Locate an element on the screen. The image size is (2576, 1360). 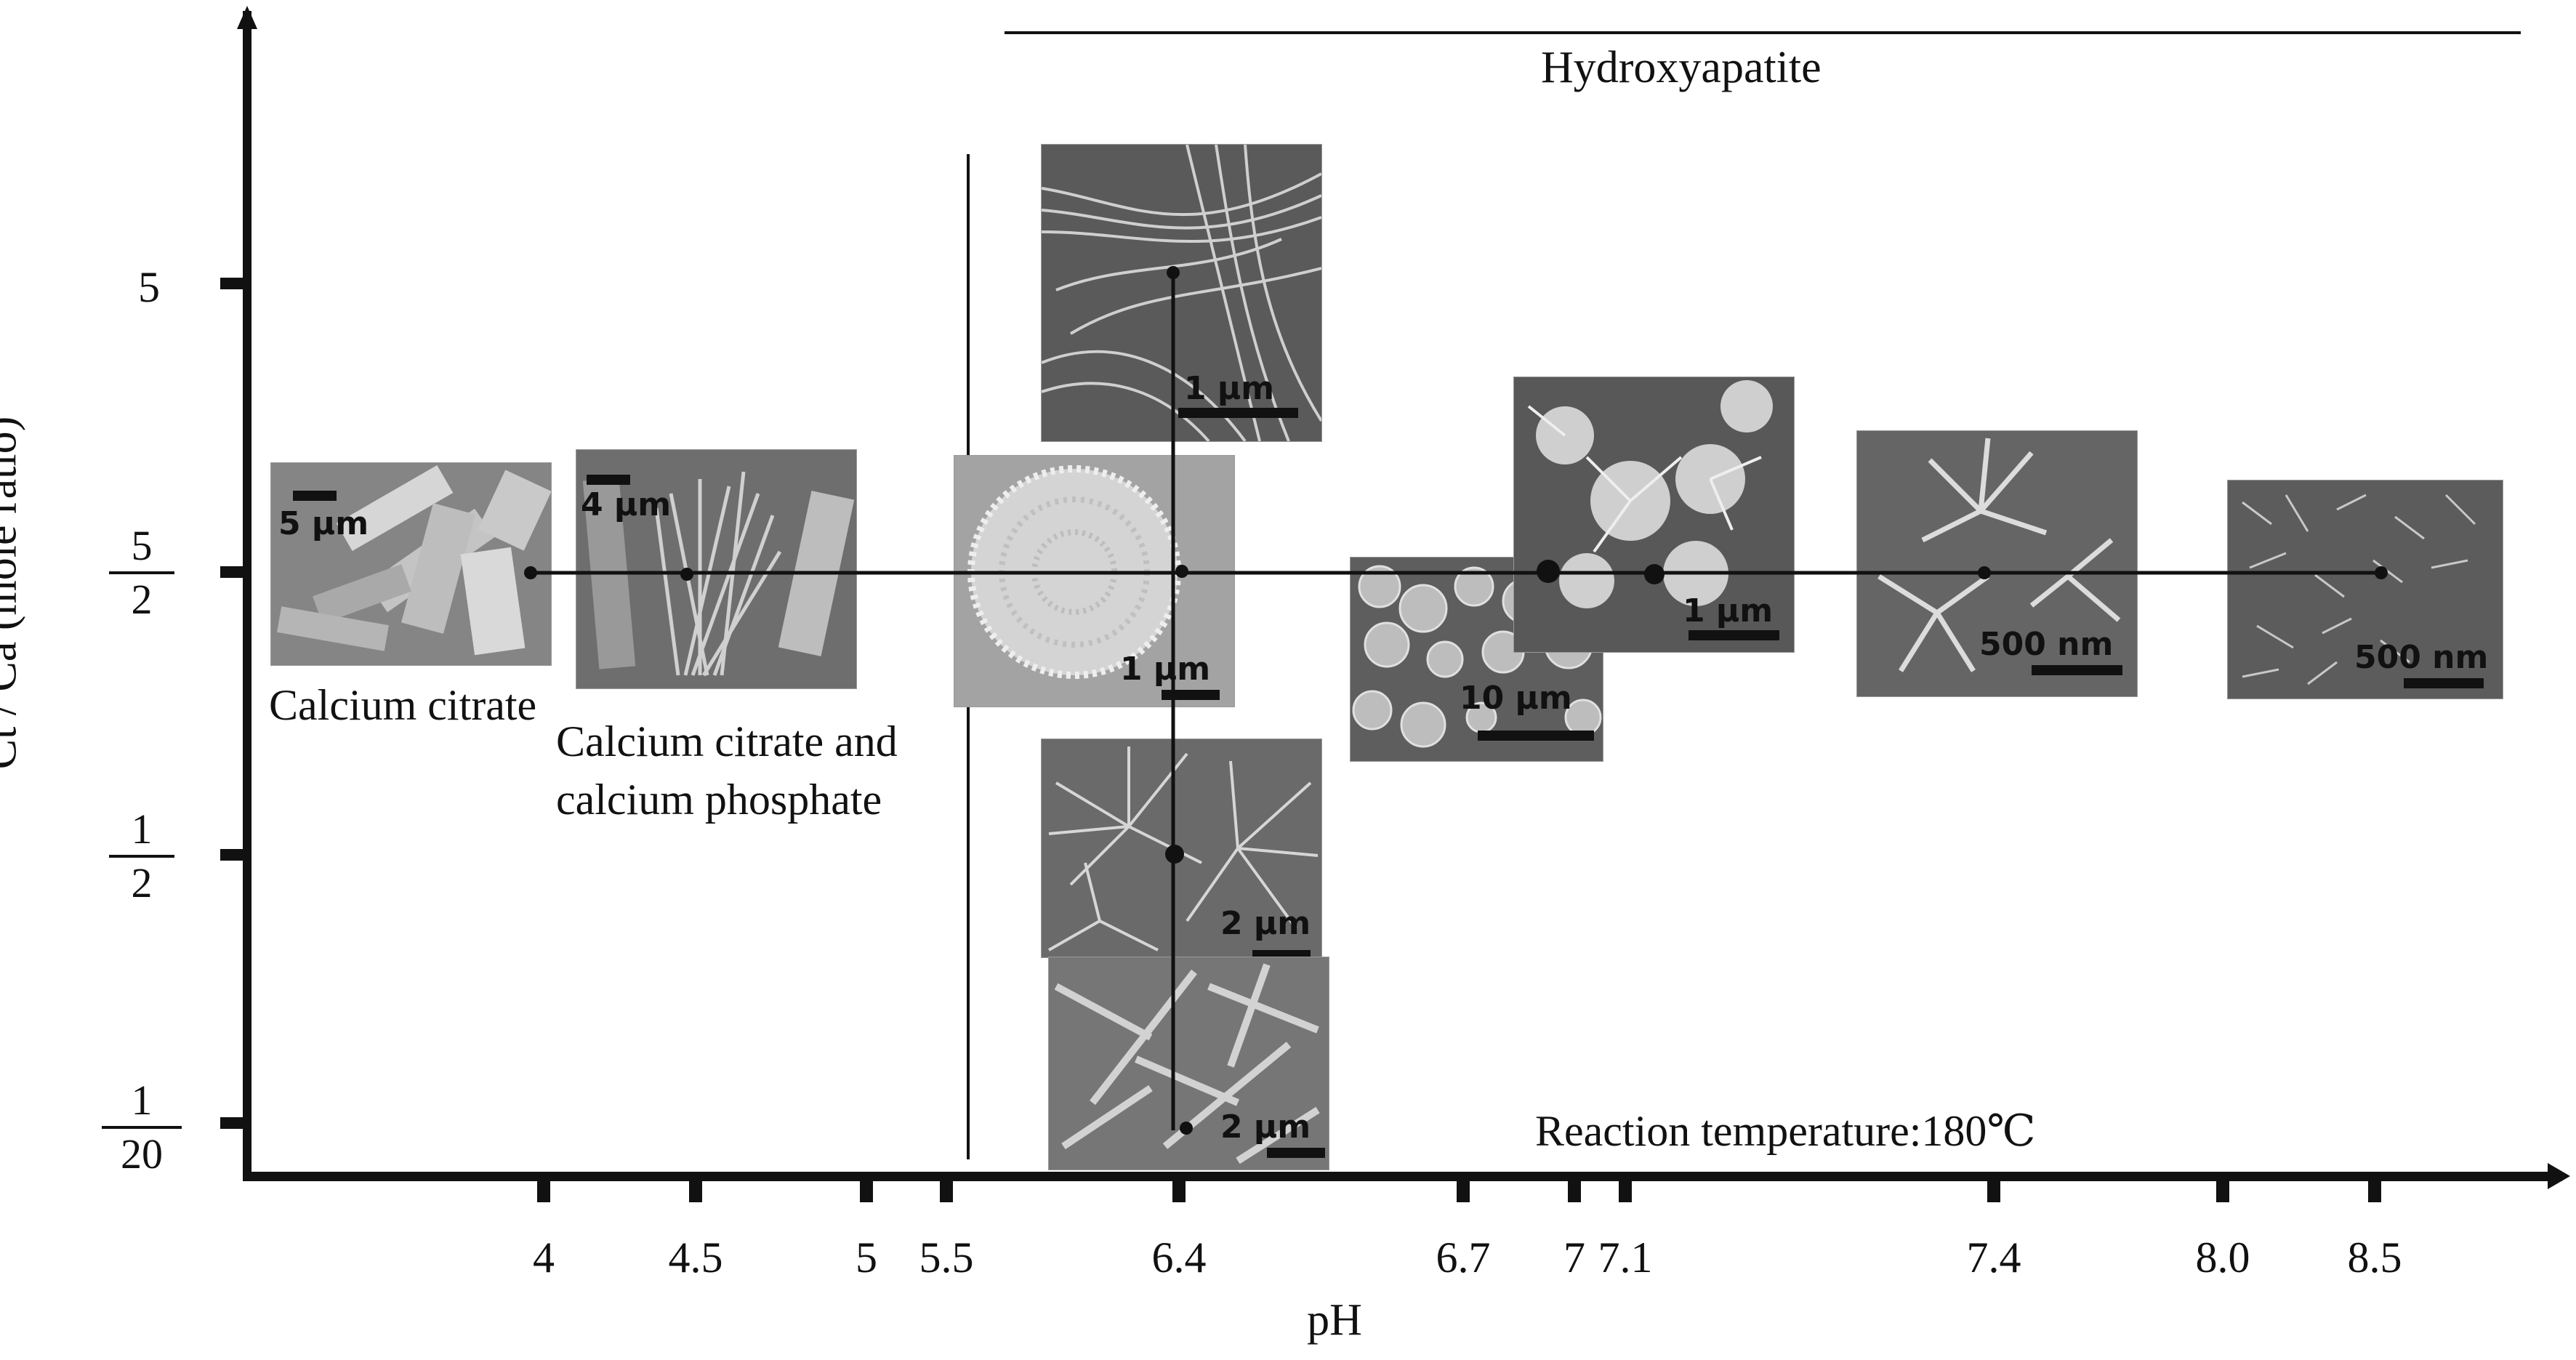
x-tick-label: 4 is located at coordinates (544, 1258).